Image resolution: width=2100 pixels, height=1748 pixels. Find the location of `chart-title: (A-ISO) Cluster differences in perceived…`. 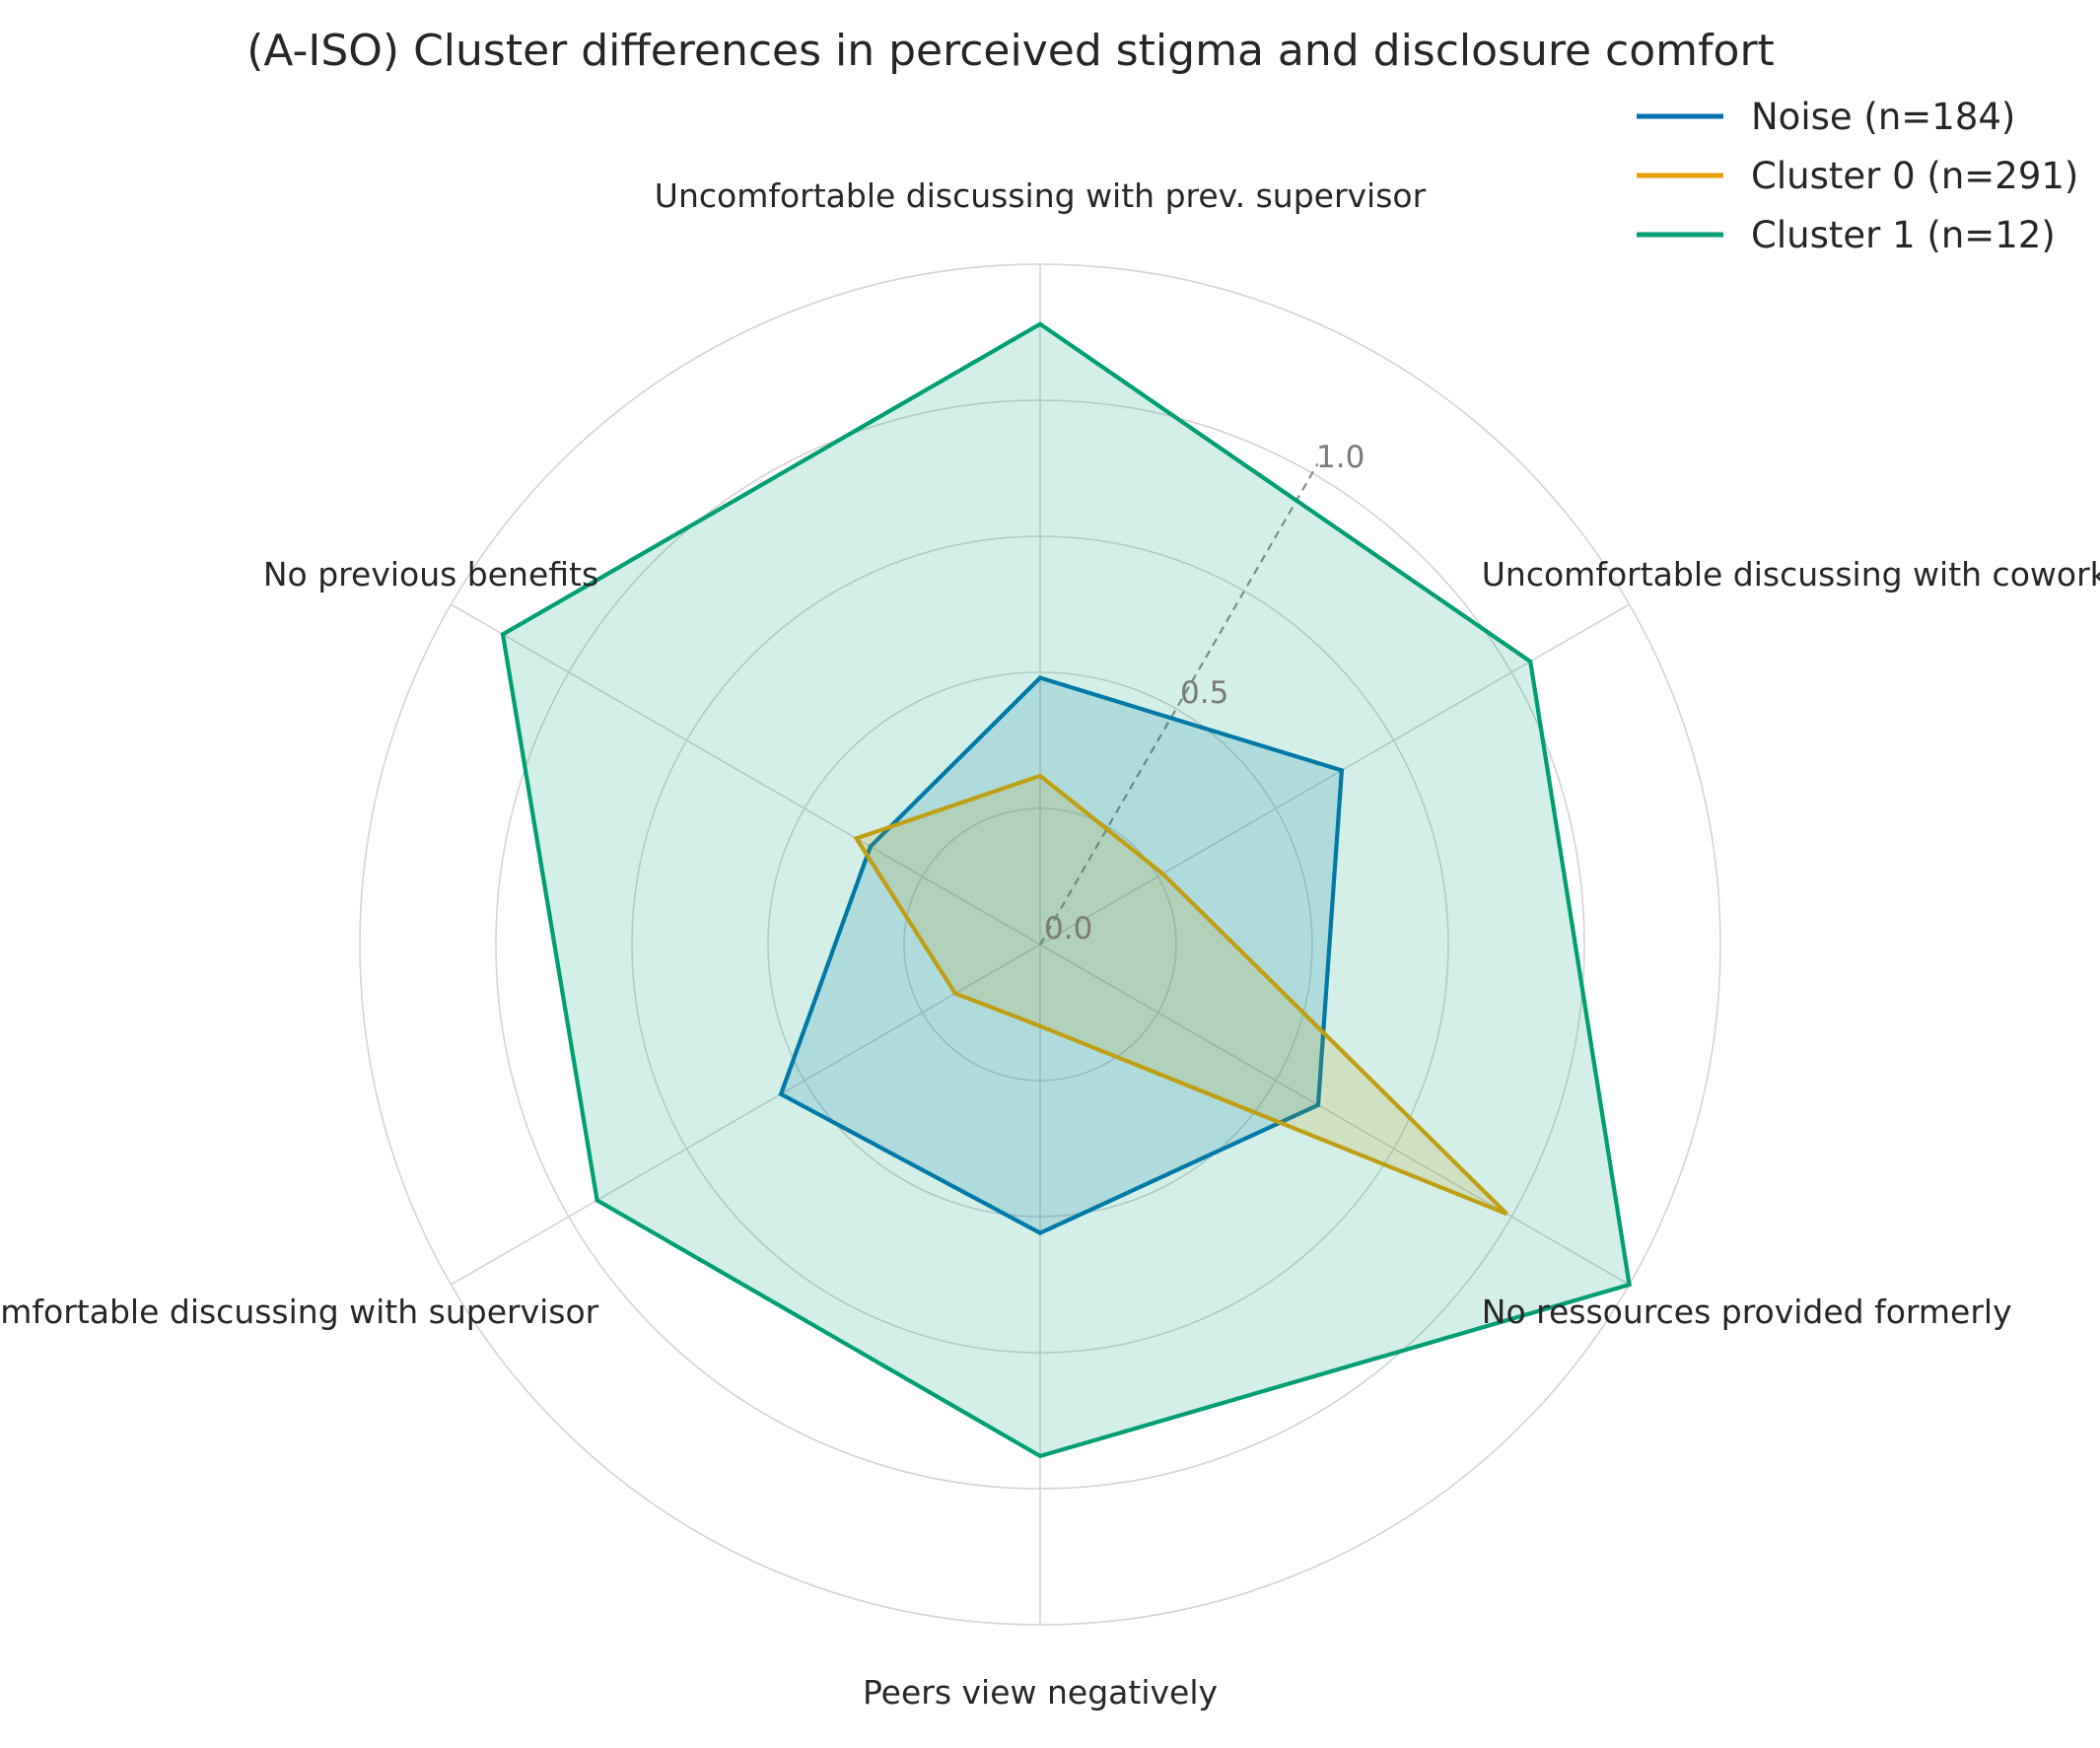

chart-title: (A-ISO) Cluster differences in perceived… is located at coordinates (1010, 51).